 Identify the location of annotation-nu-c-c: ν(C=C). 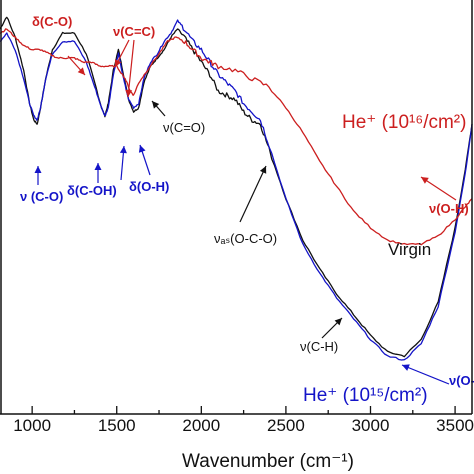
(134, 31).